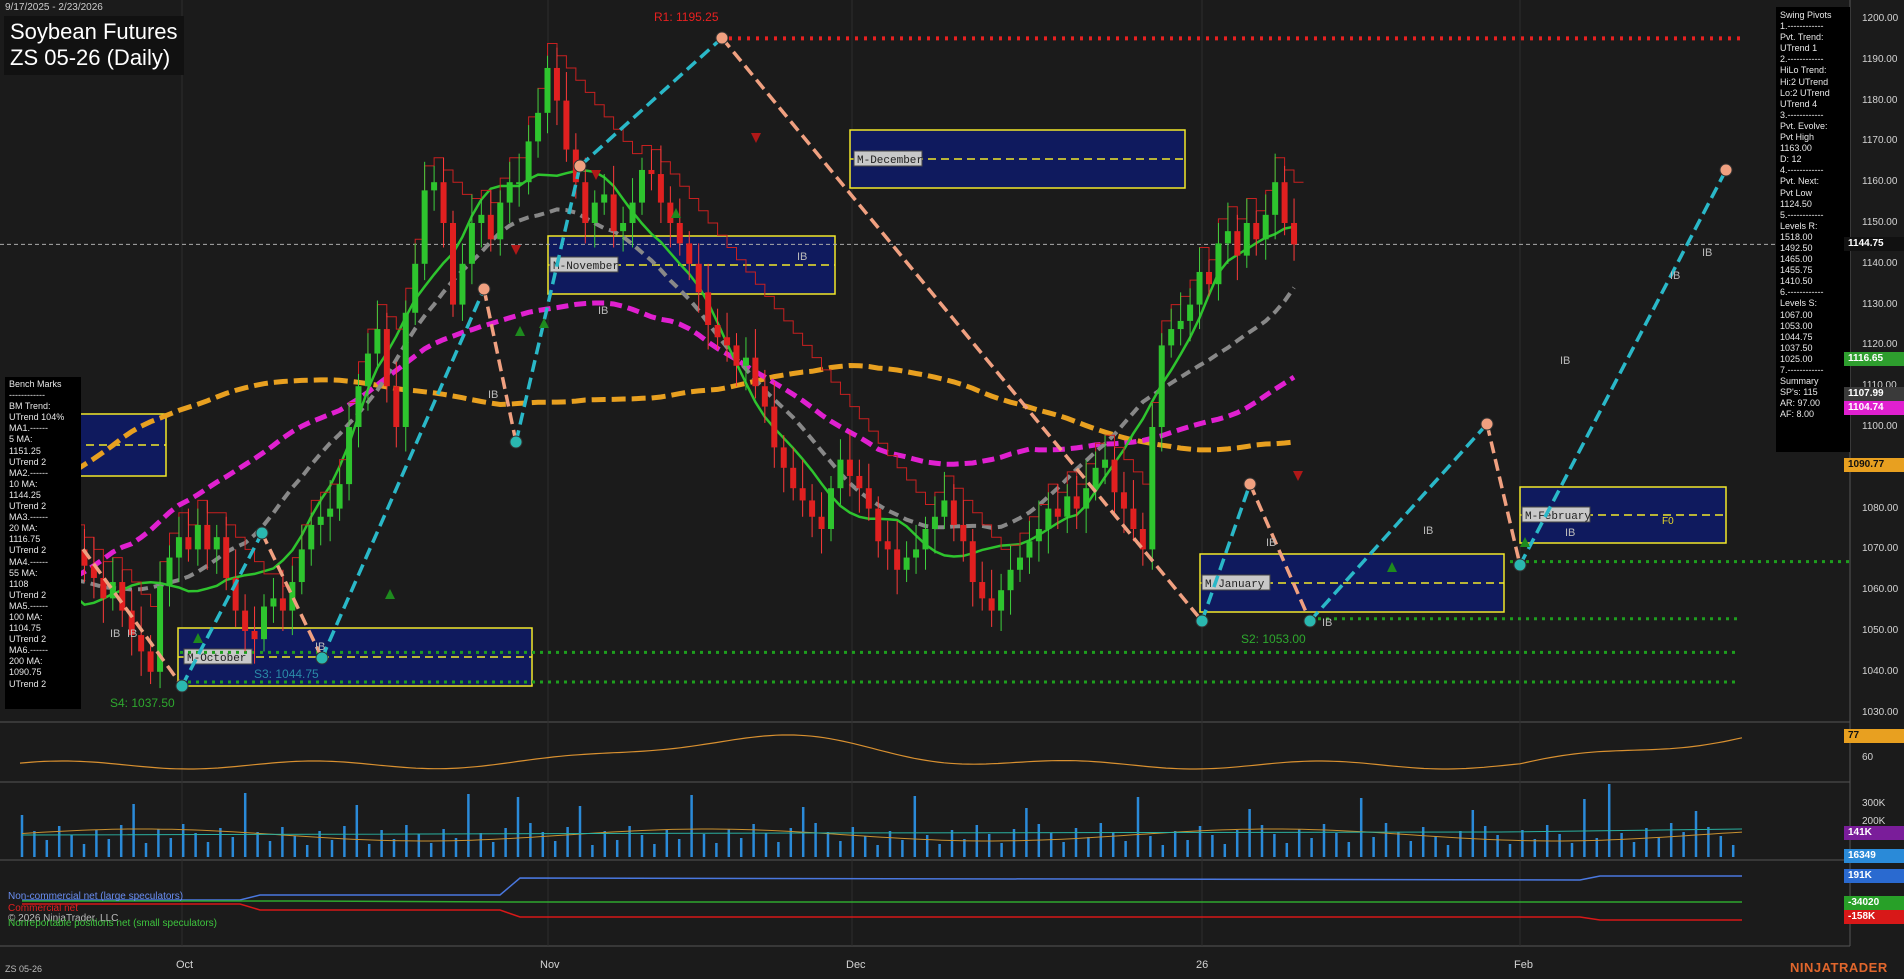  Describe the element at coordinates (1806, 15) in the screenshot. I see `pivot-line: Swing Pivots` at that location.